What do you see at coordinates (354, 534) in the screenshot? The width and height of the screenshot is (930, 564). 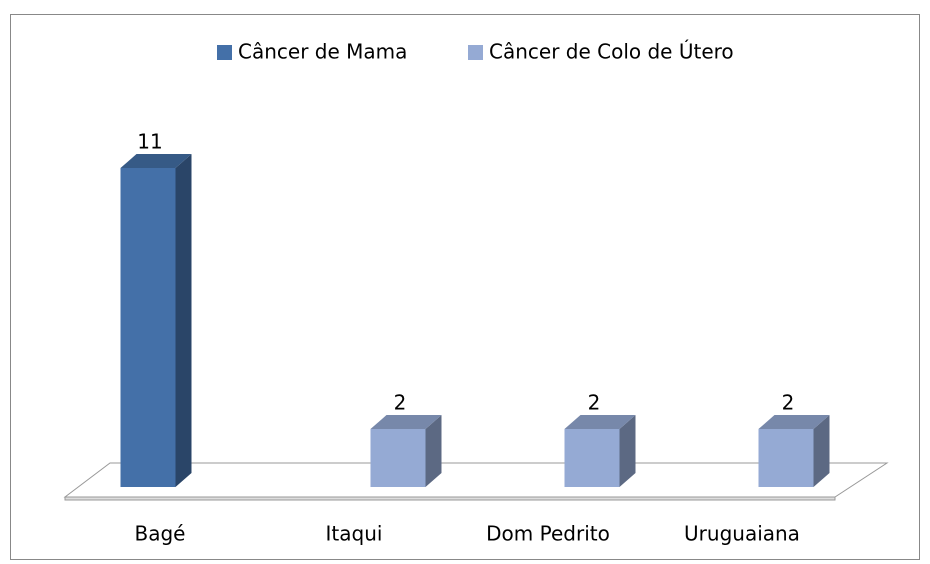 I see `x-tick-label: Itaqui` at bounding box center [354, 534].